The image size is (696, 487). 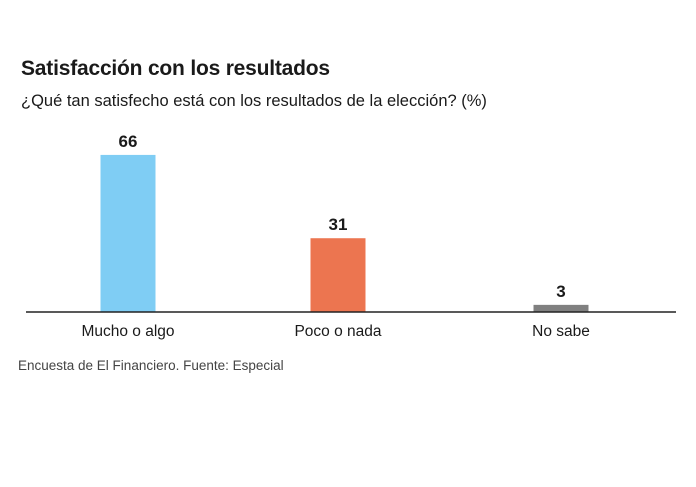 What do you see at coordinates (128, 233) in the screenshot?
I see `bar-mucho-o-algo` at bounding box center [128, 233].